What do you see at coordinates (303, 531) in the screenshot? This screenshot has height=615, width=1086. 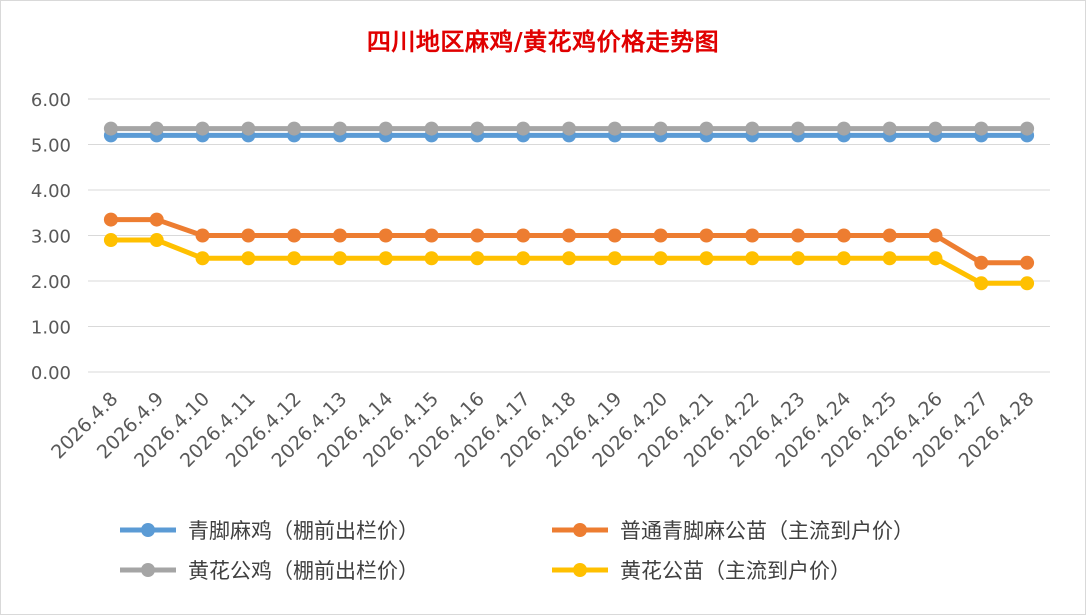 I see `legend-label: 青脚麻鸡（棚前出栏价）` at bounding box center [303, 531].